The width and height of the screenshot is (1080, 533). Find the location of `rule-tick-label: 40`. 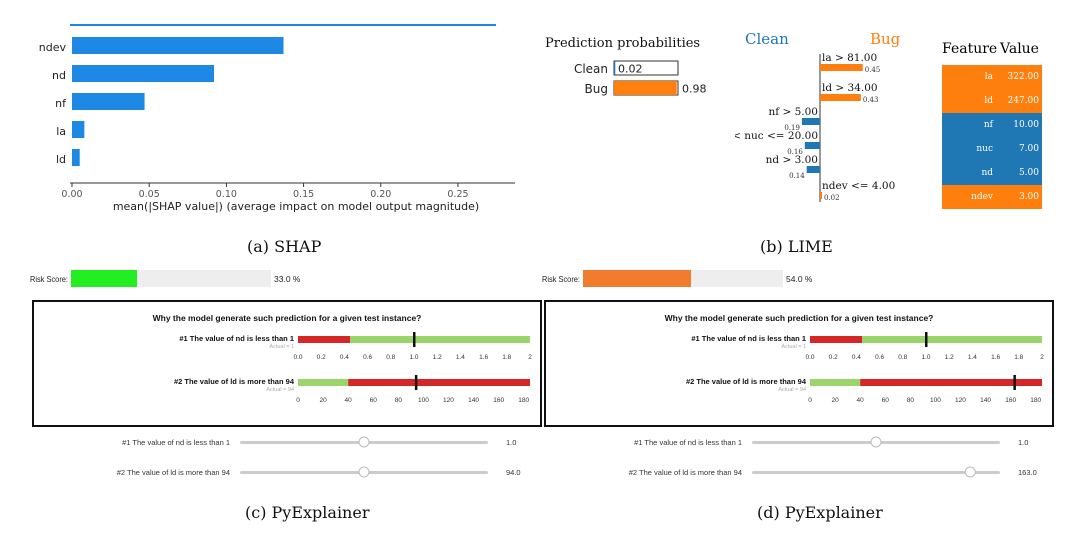

rule-tick-label: 40 is located at coordinates (349, 400).